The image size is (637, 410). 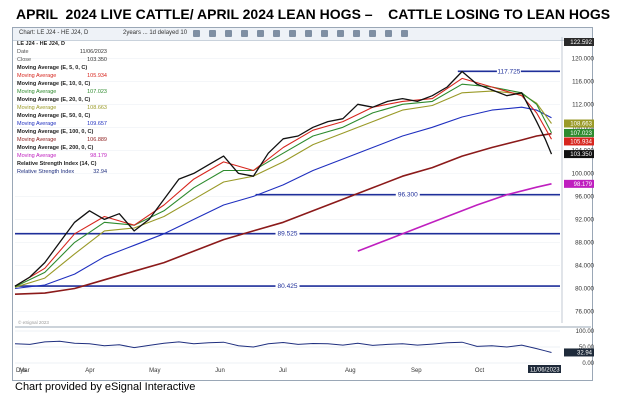 What do you see at coordinates (97, 92) in the screenshot?
I see `legend-ma10-value: 107.023` at bounding box center [97, 92].